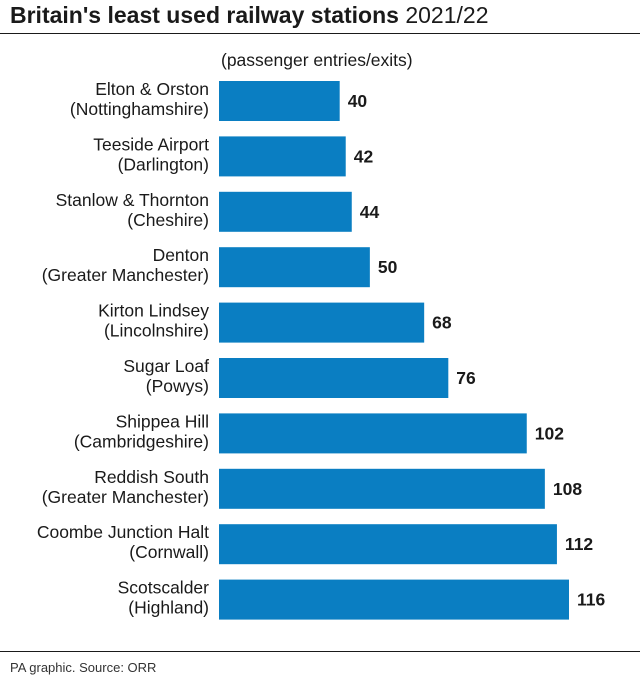  Describe the element at coordinates (320, 33) in the screenshot. I see `title-divider` at that location.